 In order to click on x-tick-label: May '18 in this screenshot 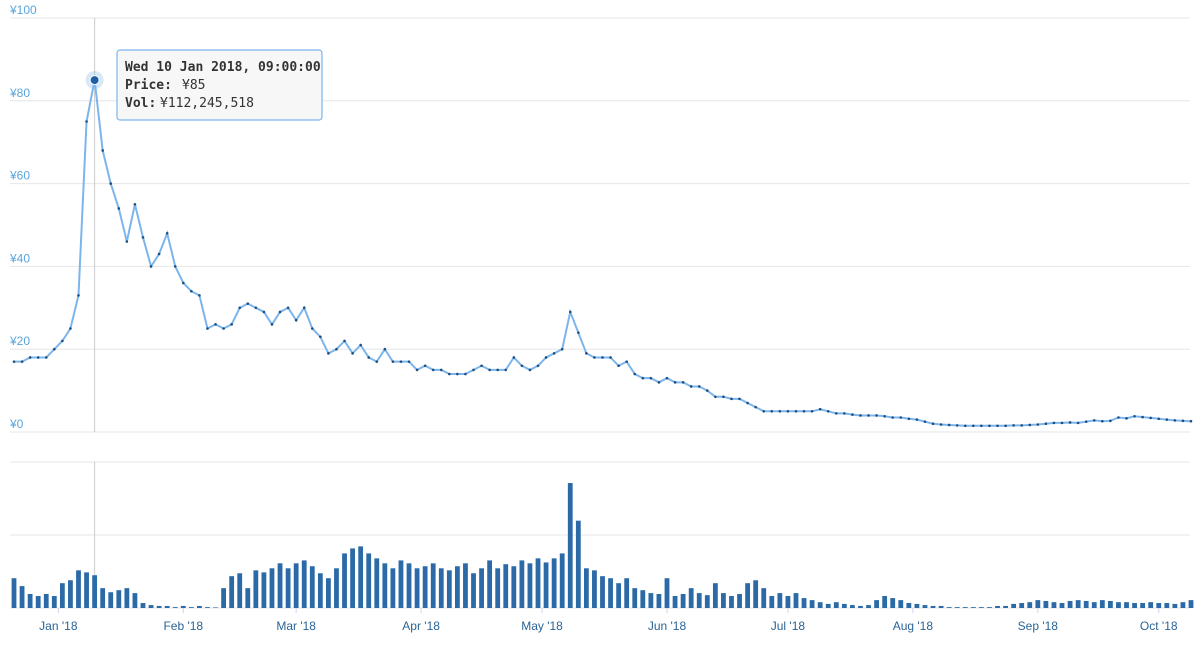, I will do `click(542, 626)`.